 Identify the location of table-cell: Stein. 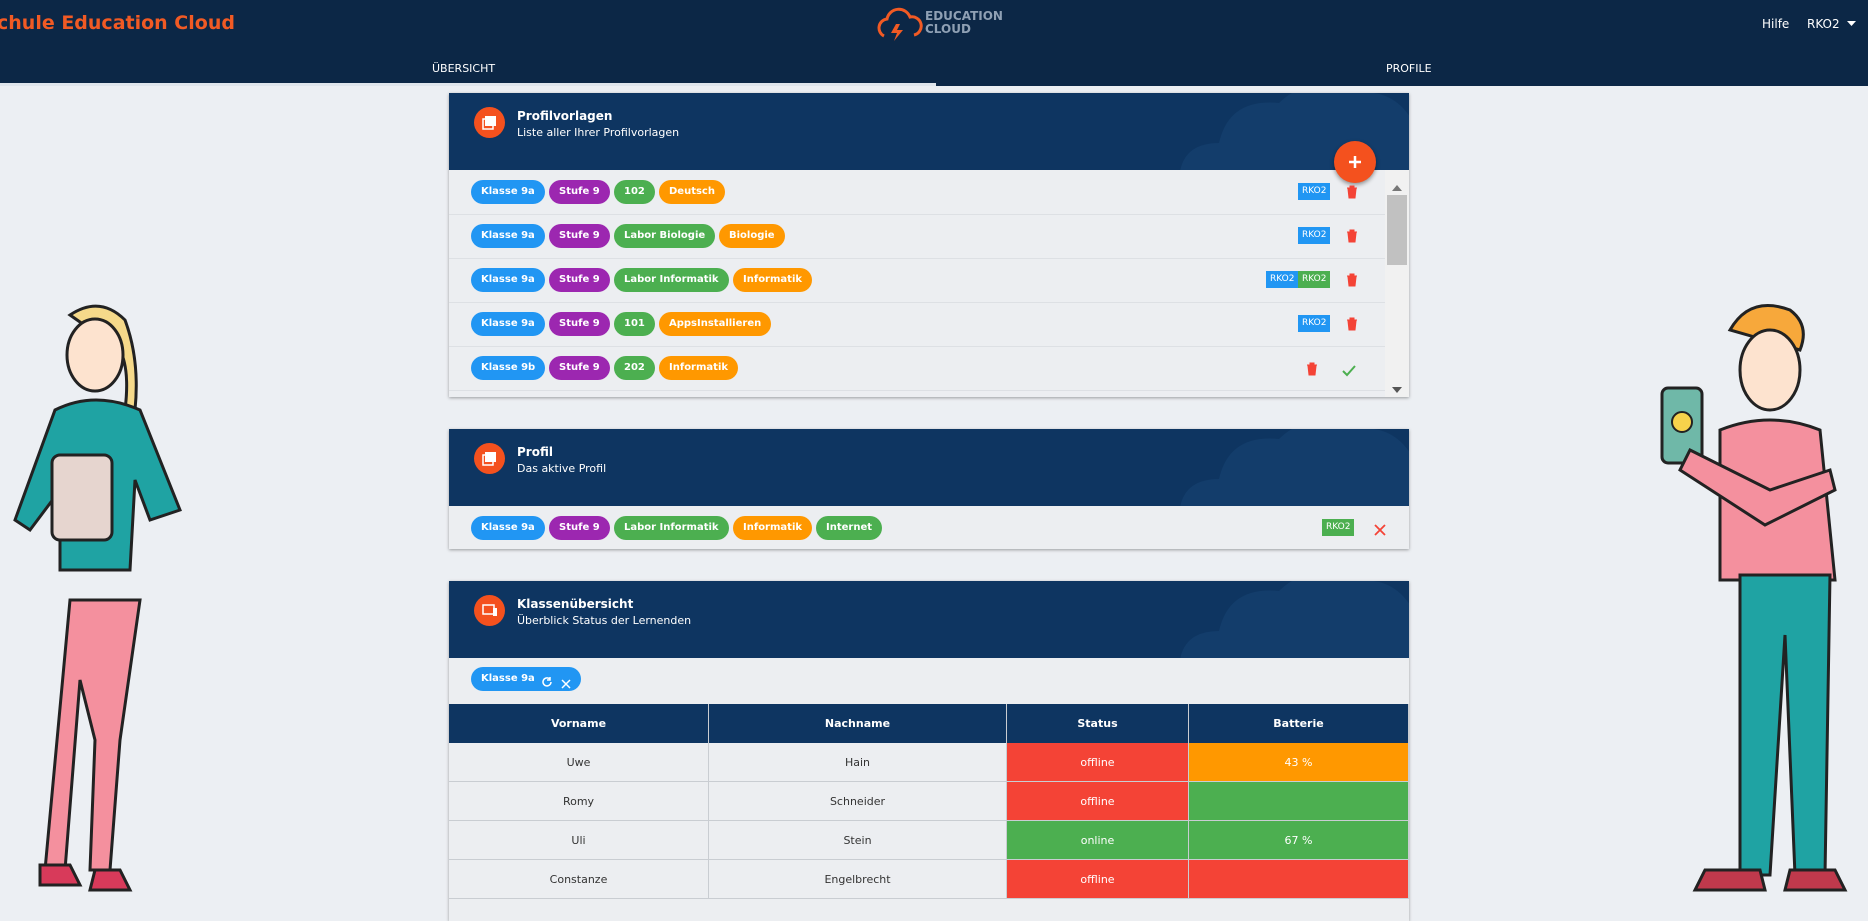
(858, 840).